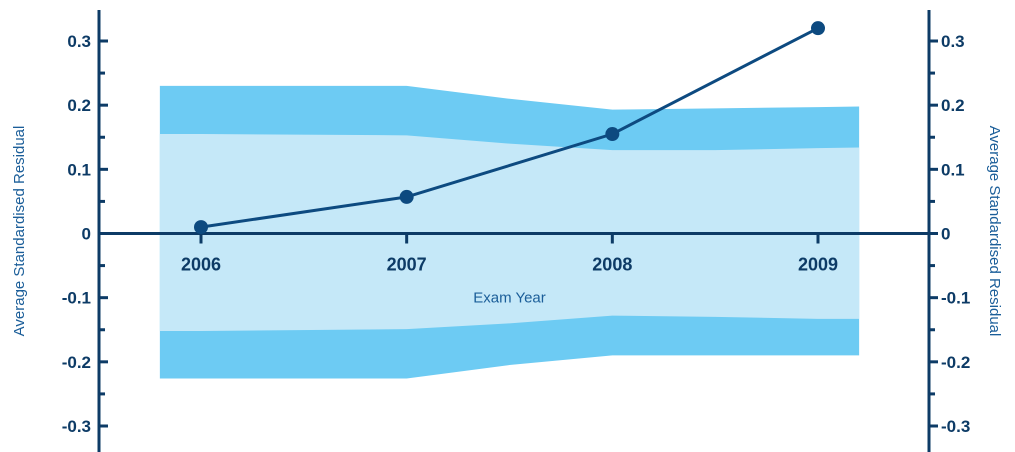  What do you see at coordinates (818, 265) in the screenshot?
I see `x-tick-label: 2009` at bounding box center [818, 265].